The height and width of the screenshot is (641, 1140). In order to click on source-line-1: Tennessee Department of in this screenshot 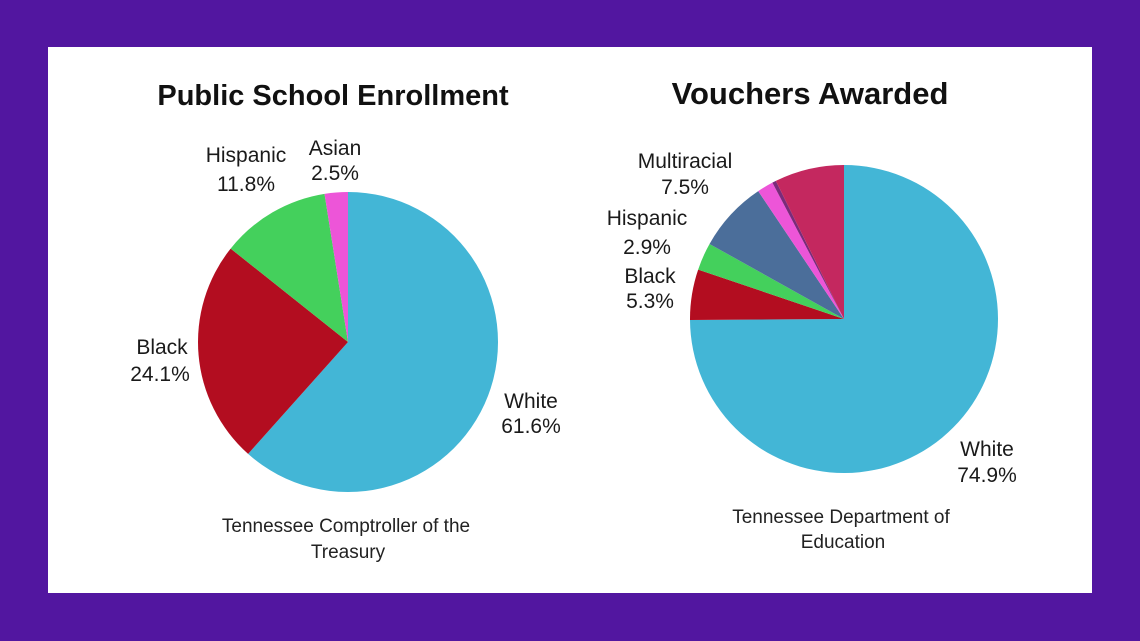, I will do `click(841, 517)`.